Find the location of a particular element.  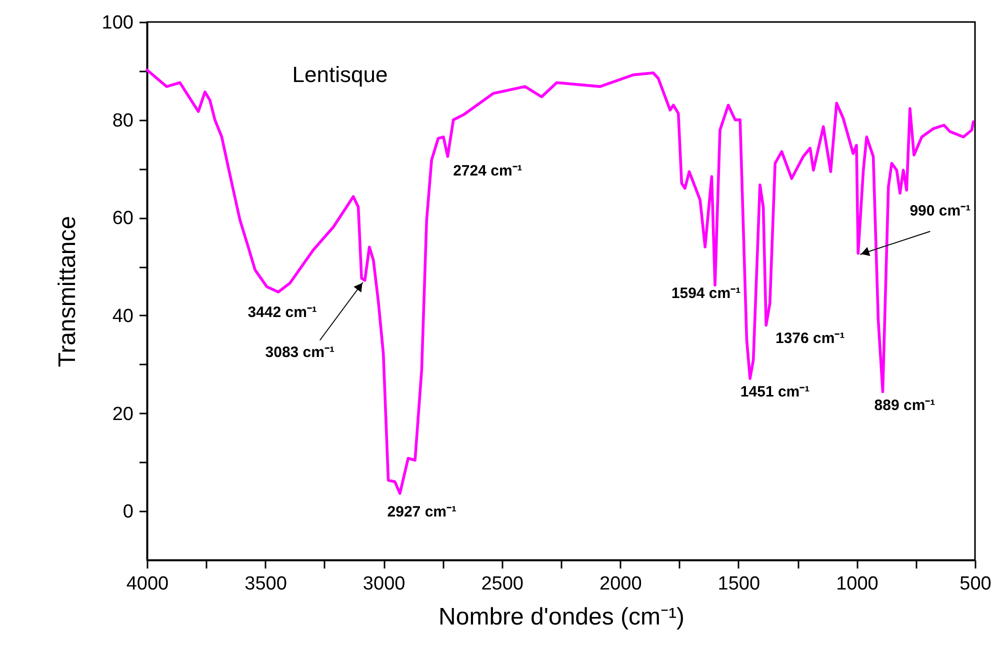

y-tick-label: 80 is located at coordinates (123, 121).